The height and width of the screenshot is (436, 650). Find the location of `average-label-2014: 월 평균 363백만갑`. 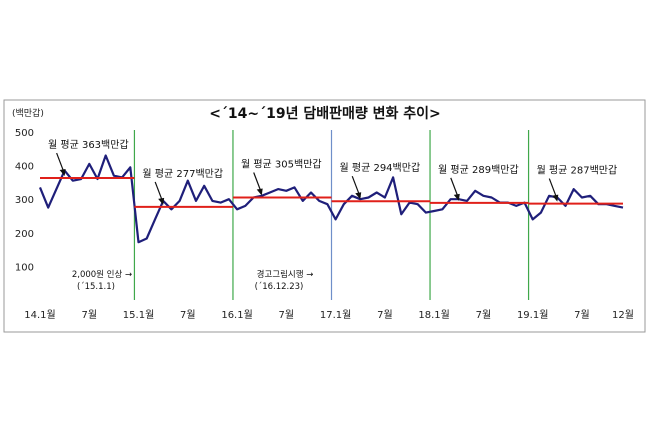

average-label-2014: 월 평균 363백만갑 is located at coordinates (88, 145).